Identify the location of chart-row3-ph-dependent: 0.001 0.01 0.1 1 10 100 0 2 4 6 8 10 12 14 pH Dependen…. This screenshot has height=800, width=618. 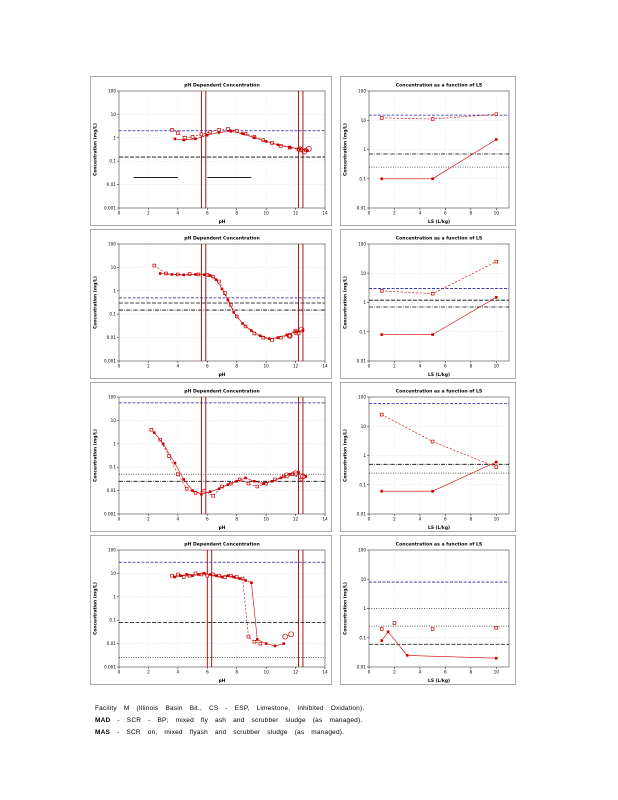
(211, 457).